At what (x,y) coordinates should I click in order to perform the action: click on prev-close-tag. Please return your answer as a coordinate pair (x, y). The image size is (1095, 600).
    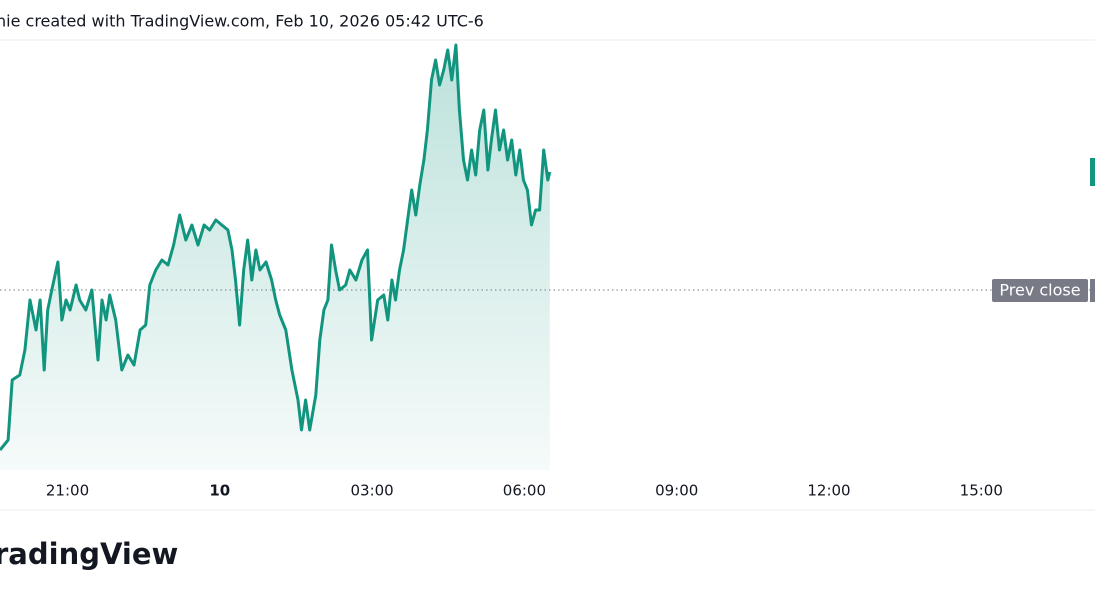
    Looking at the image, I should click on (1040, 290).